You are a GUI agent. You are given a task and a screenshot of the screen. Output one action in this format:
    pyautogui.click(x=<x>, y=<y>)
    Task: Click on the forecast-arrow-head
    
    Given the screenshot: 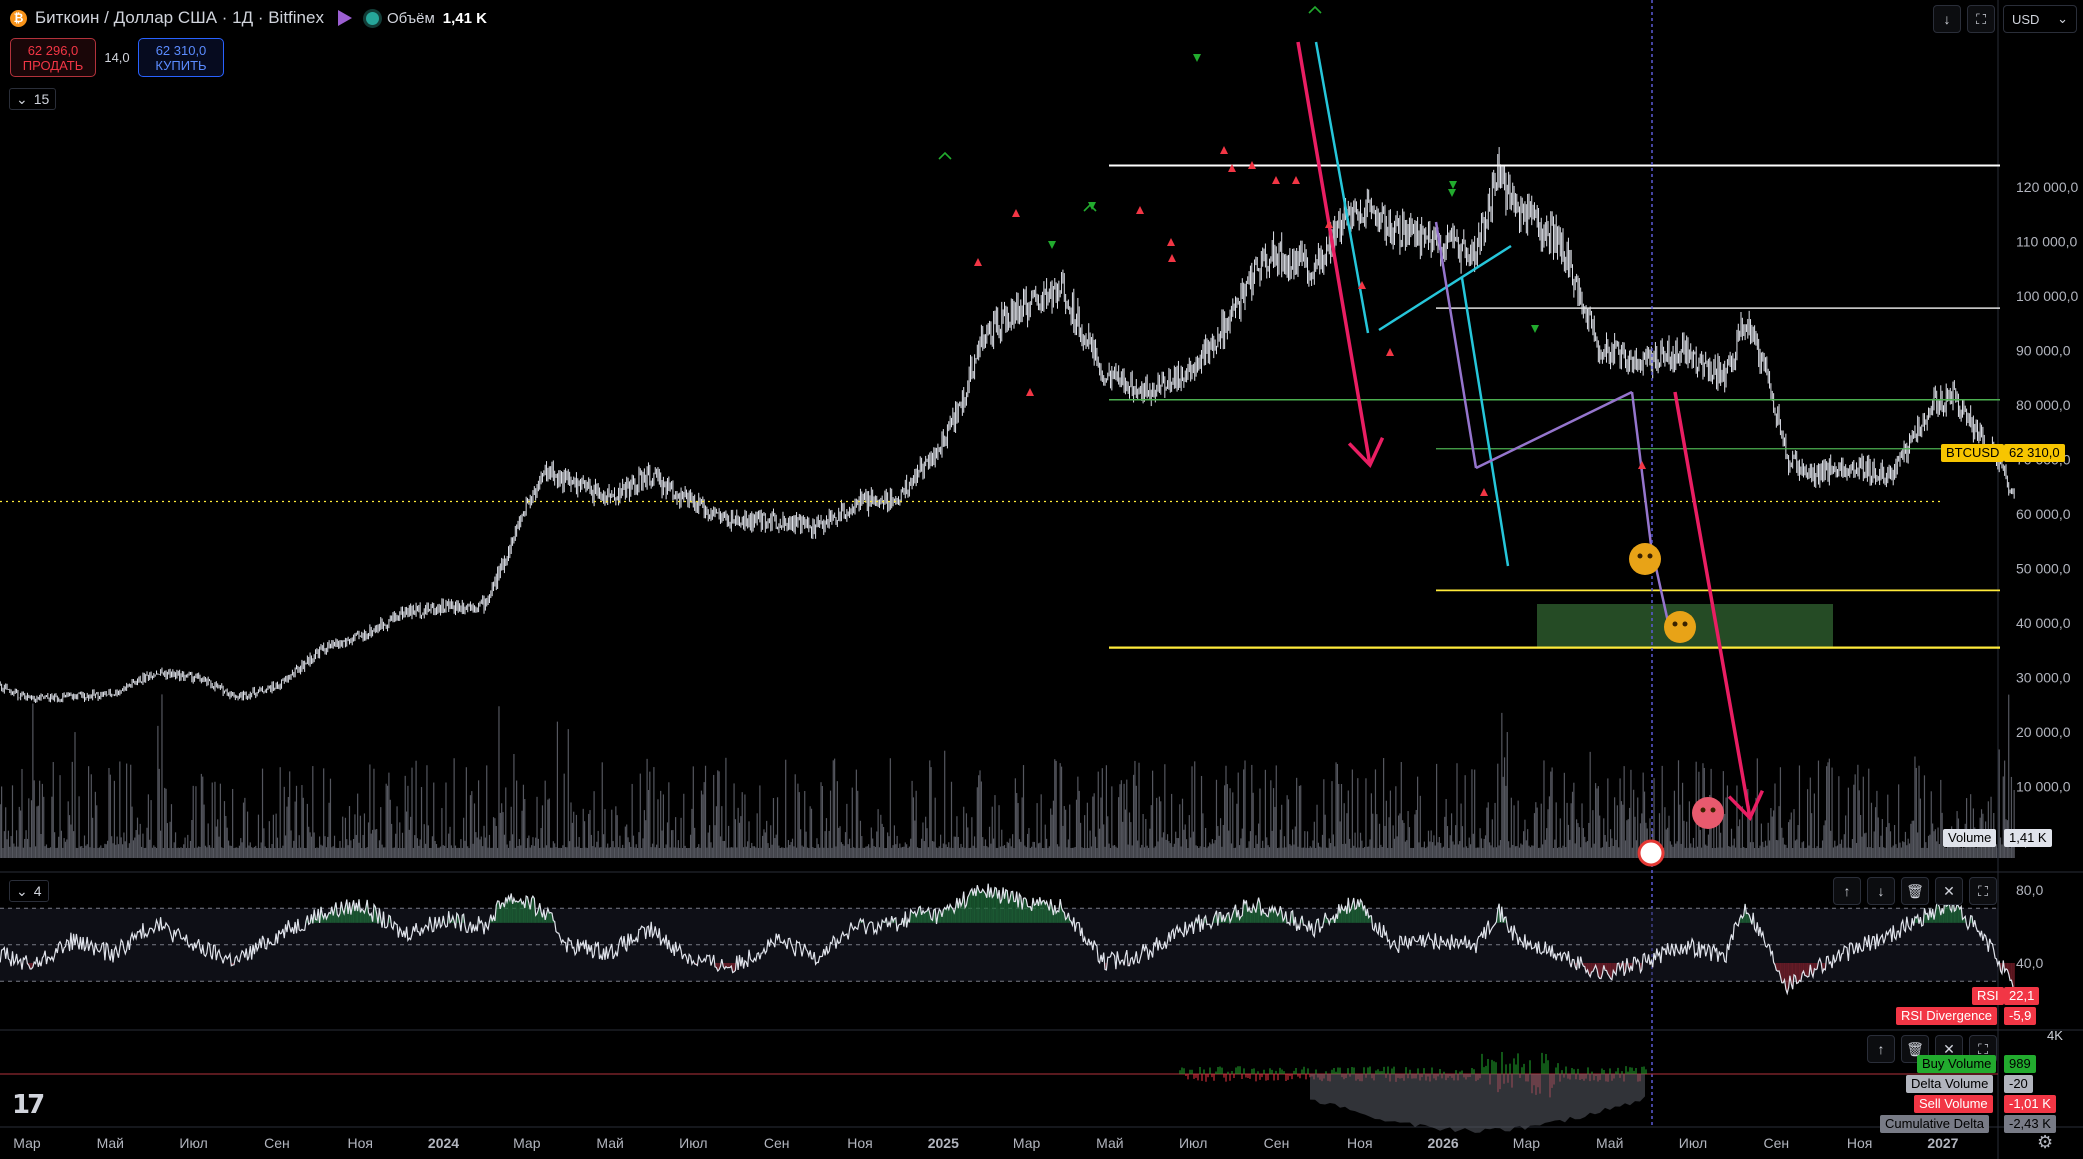 What is the action you would take?
    pyautogui.click(x=1745, y=805)
    